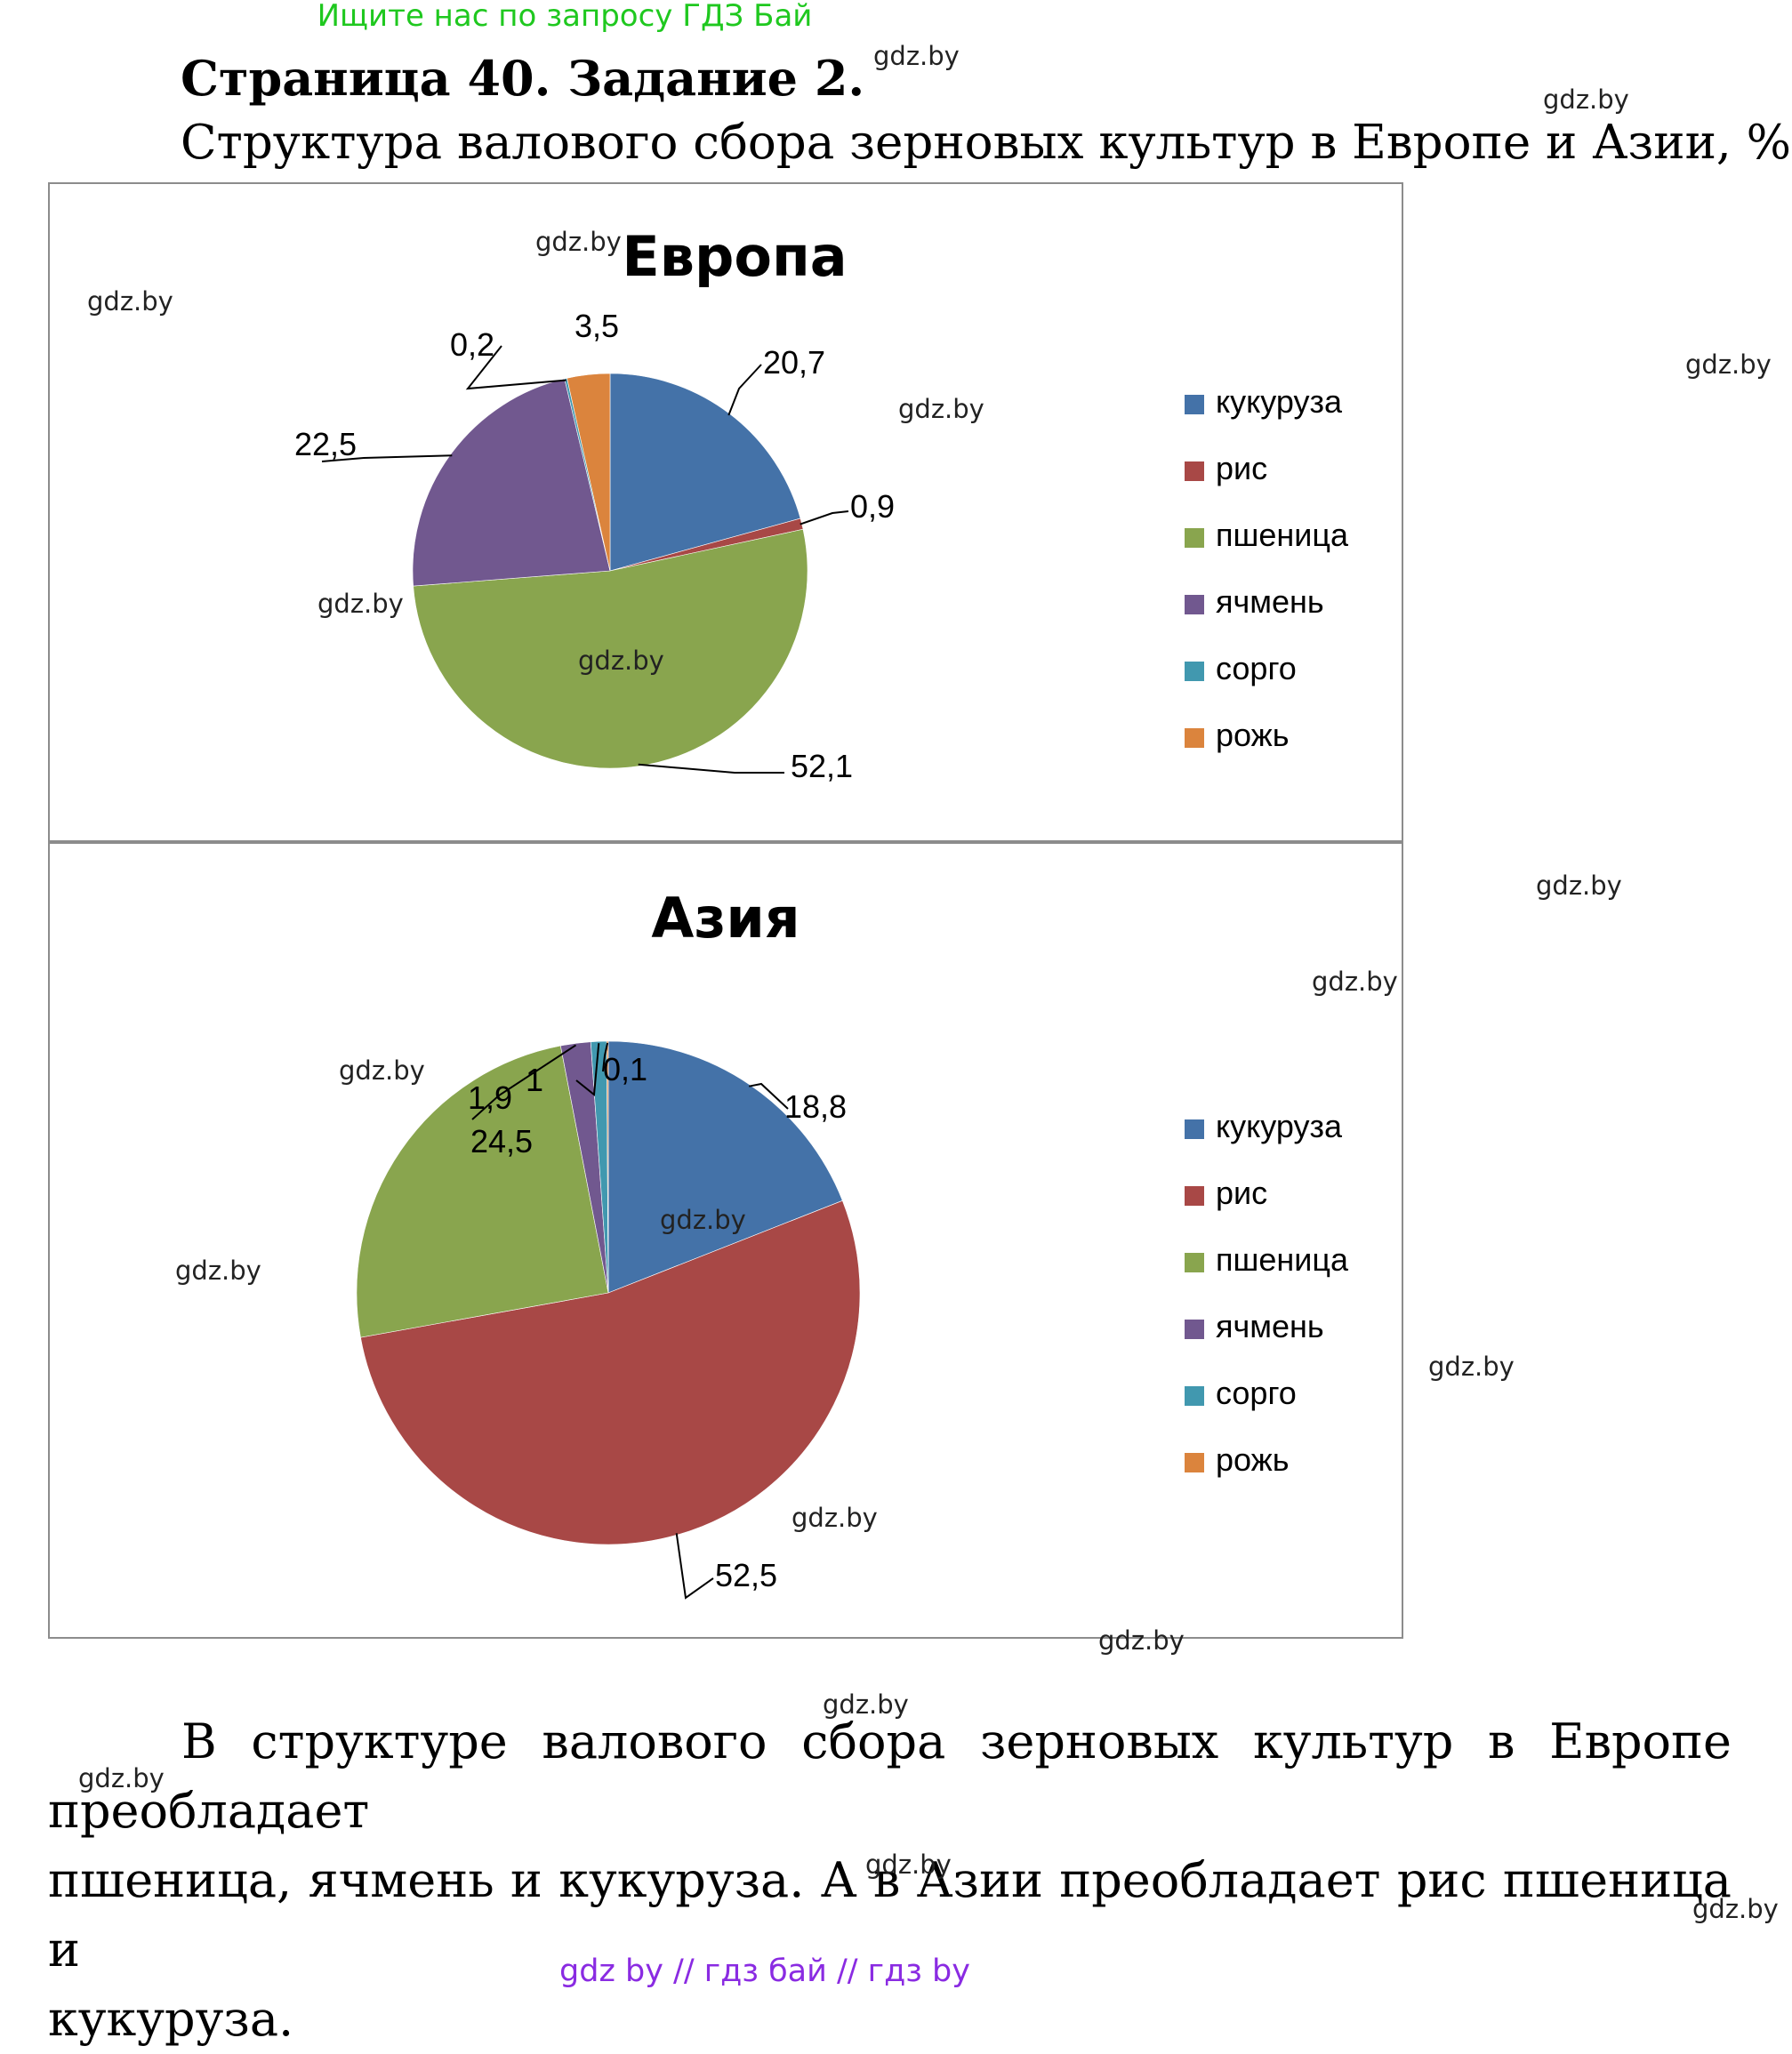 This screenshot has width=1792, height=2054. Describe the element at coordinates (597, 326) in the screenshot. I see `data-label: 3,5` at that location.